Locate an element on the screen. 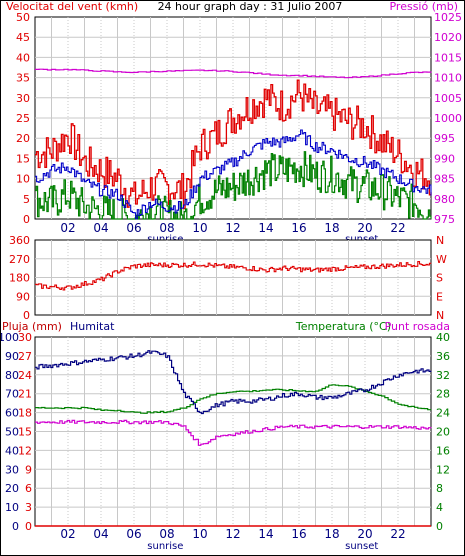  rain-tick: 18 is located at coordinates (25, 413).